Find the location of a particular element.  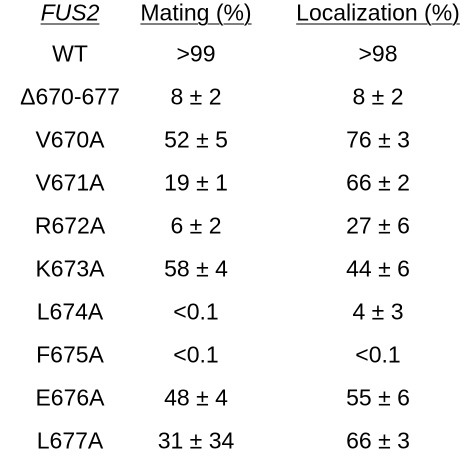

mating-cell: 31 ± 34 is located at coordinates (196, 440).